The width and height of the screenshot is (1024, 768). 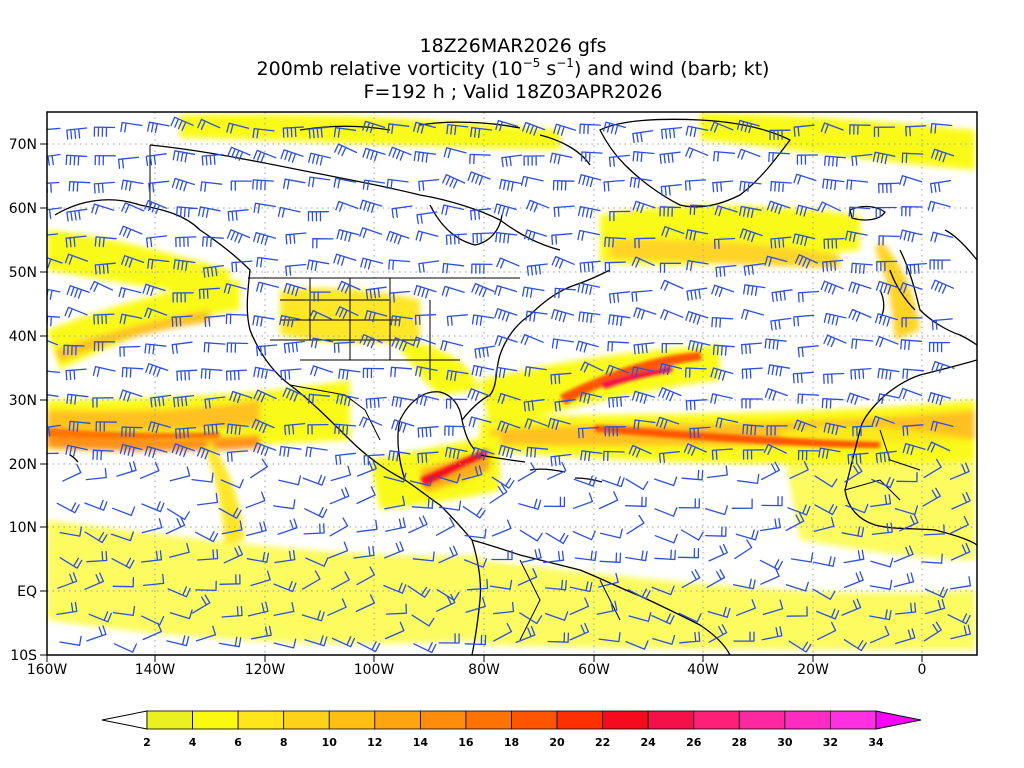 What do you see at coordinates (147, 742) in the screenshot?
I see `colorbar-label: 2` at bounding box center [147, 742].